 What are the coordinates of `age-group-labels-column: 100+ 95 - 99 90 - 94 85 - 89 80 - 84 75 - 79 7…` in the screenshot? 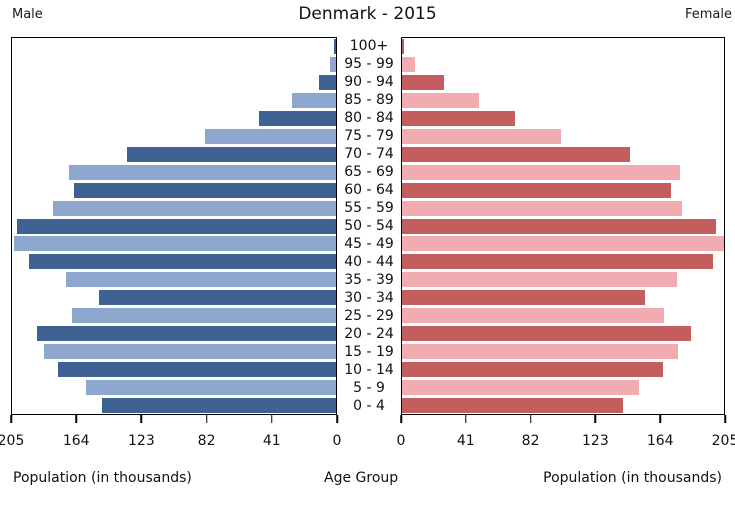 It's located at (369, 226).